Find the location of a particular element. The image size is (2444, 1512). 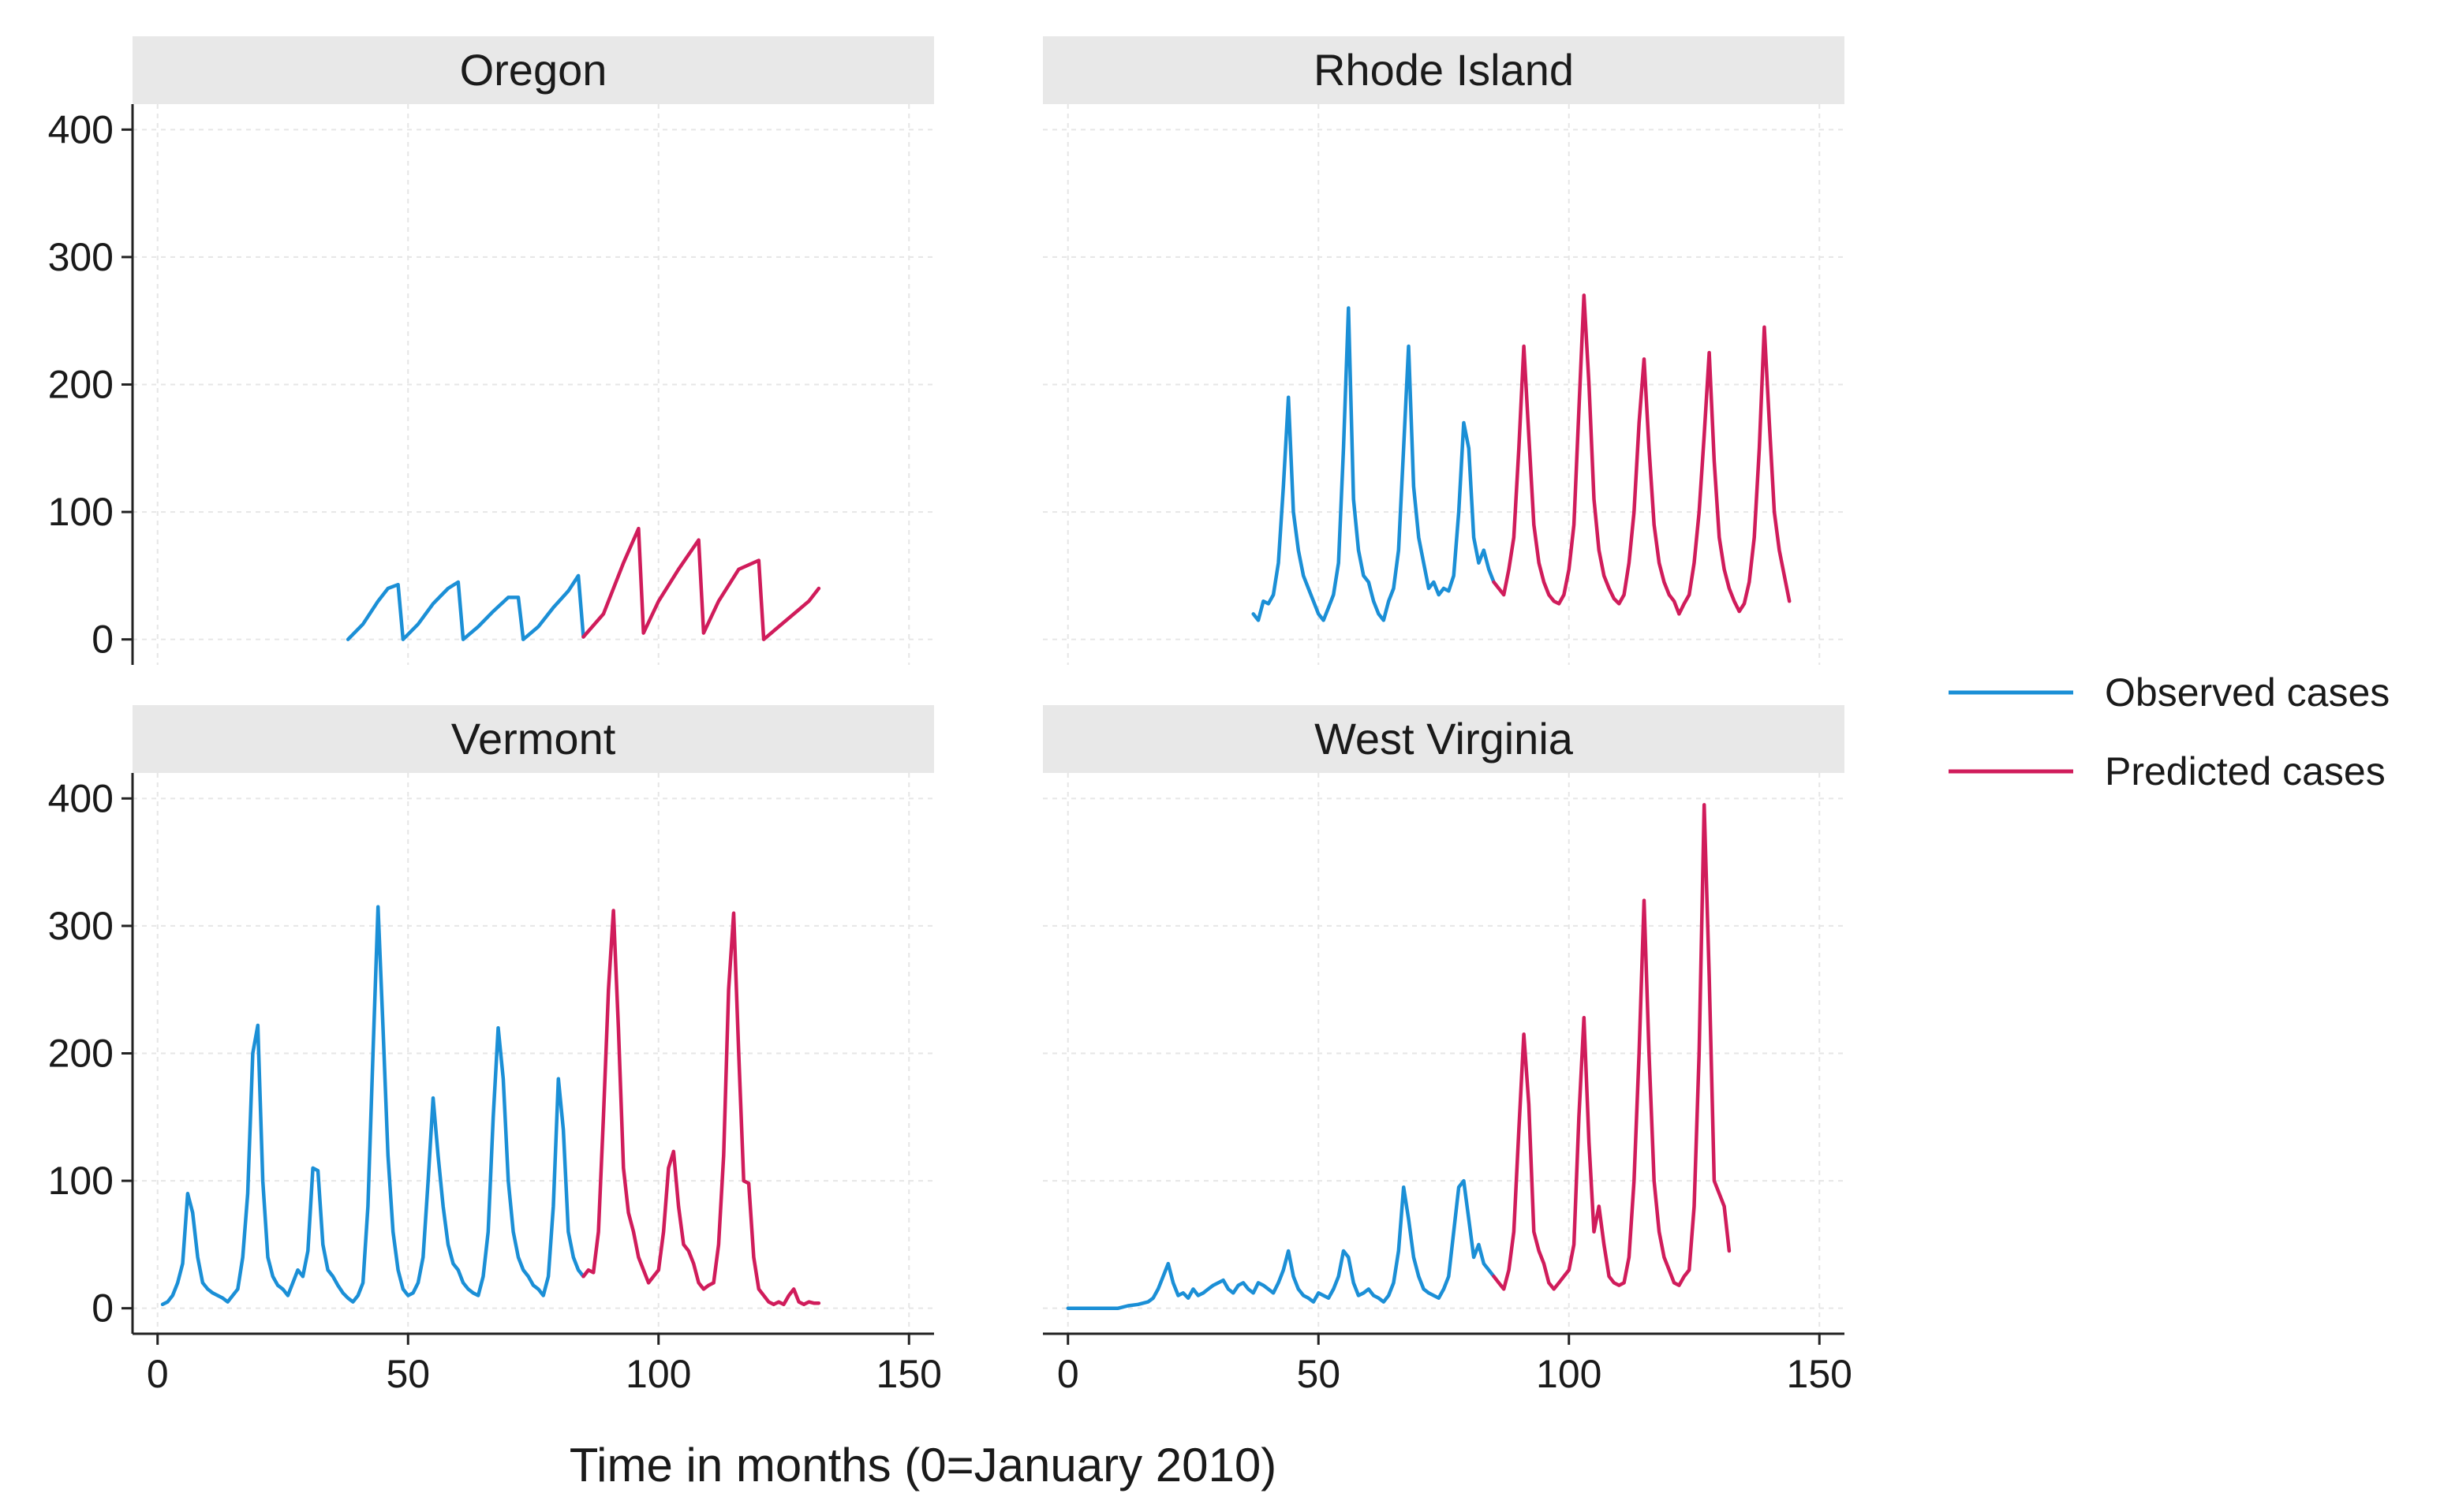

panel-title-oregon: Oregon is located at coordinates (533, 70).